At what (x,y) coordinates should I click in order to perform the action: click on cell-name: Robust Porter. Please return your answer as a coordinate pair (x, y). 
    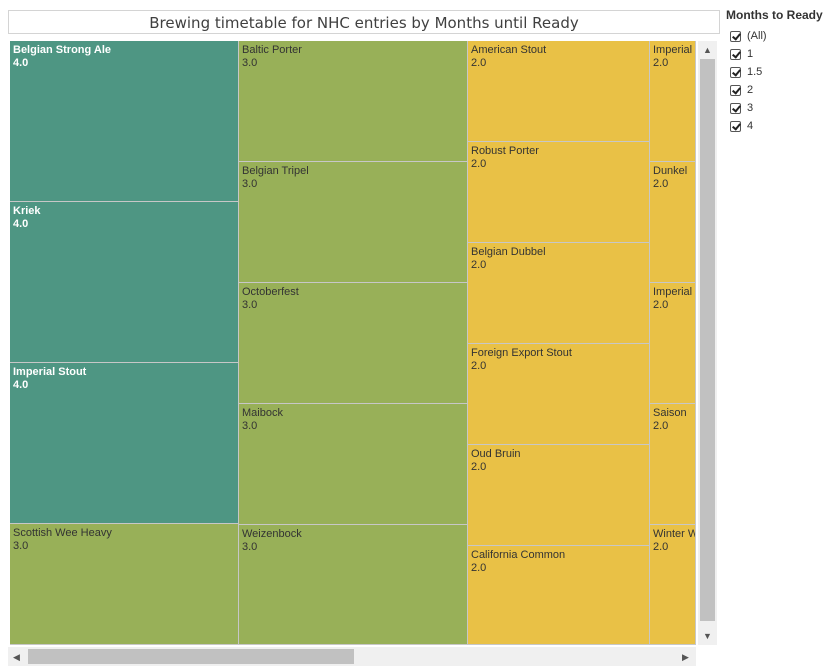
    Looking at the image, I should click on (505, 151).